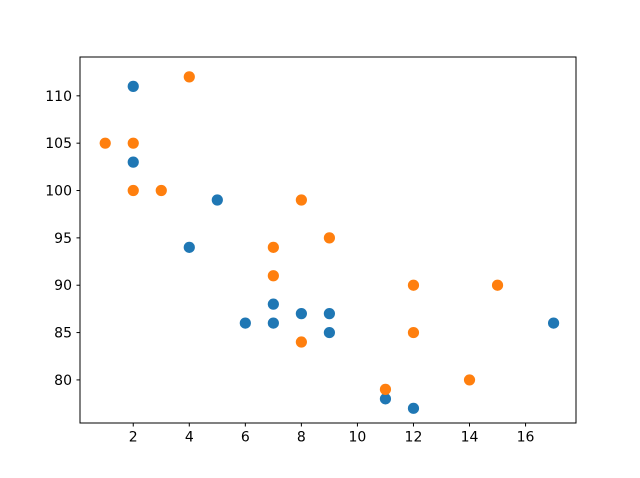  What do you see at coordinates (189, 438) in the screenshot?
I see `x-tick-label: 4` at bounding box center [189, 438].